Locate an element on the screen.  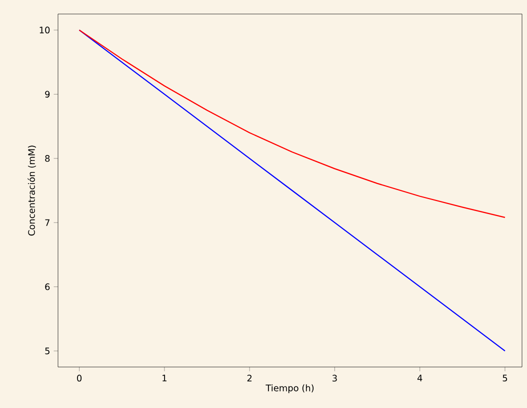
y-tick-label: 10 is located at coordinates (45, 30).